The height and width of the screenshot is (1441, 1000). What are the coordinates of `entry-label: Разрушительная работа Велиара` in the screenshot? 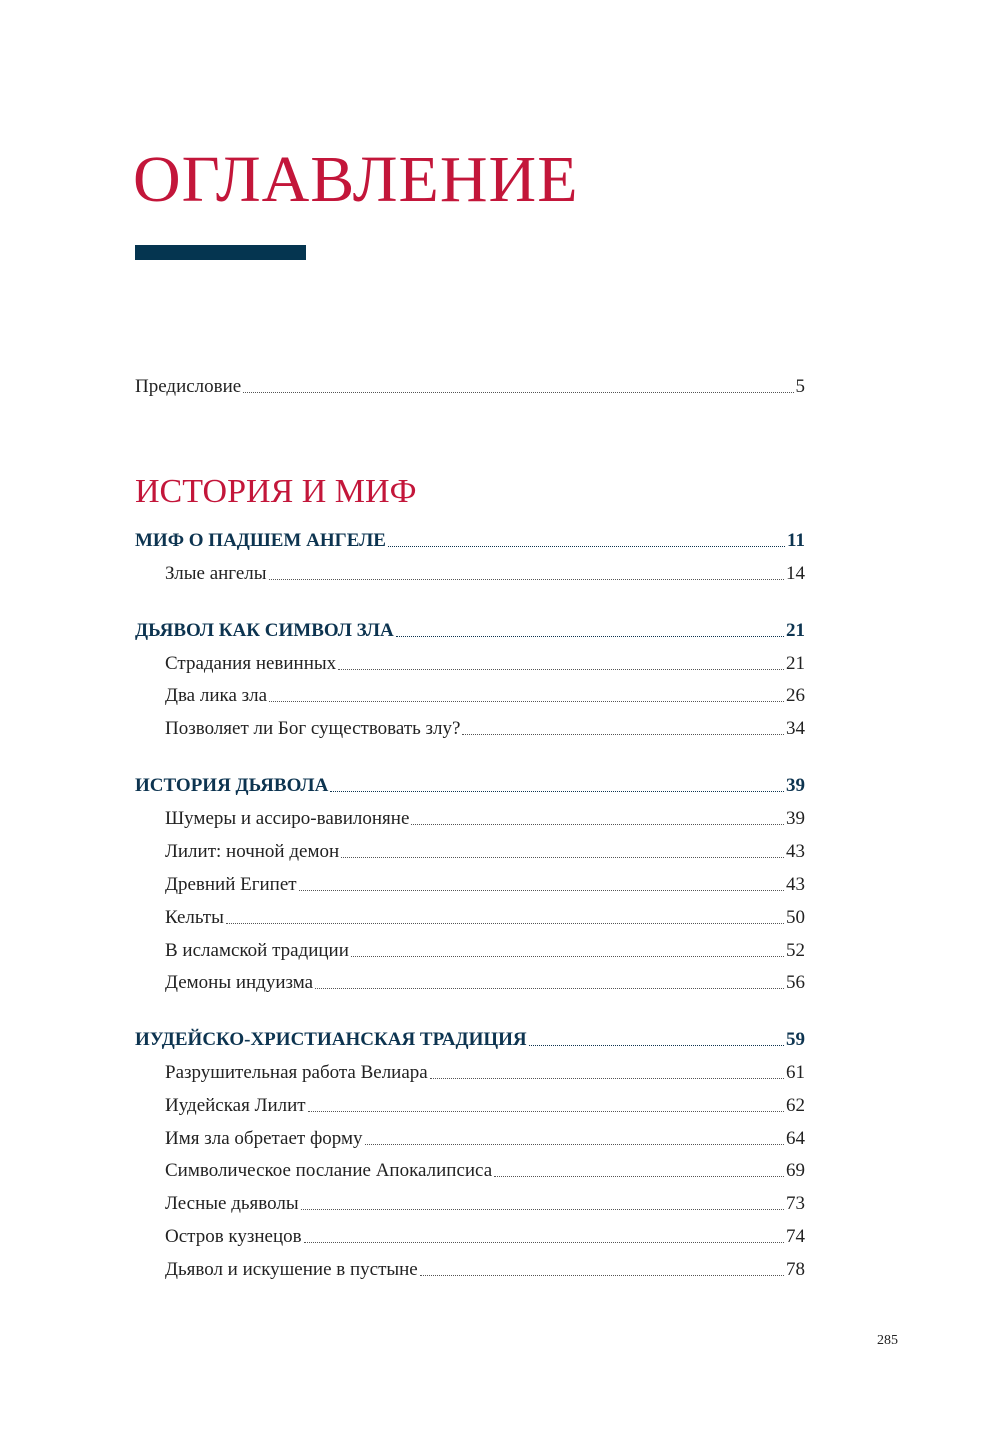 It's located at (296, 1072).